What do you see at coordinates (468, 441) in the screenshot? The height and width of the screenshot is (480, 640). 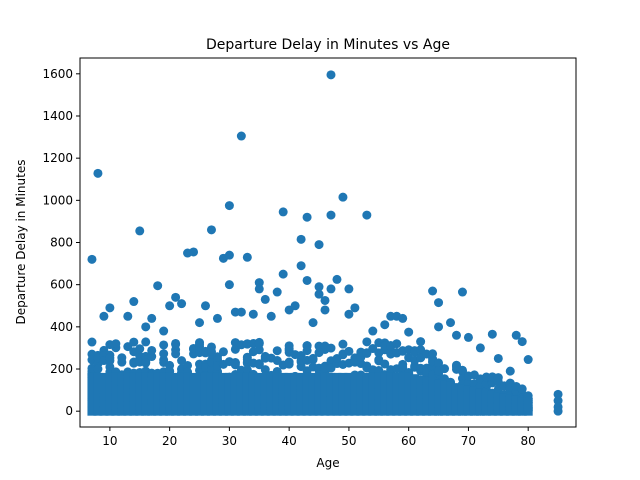 I see `x-tick-label: 70` at bounding box center [468, 441].